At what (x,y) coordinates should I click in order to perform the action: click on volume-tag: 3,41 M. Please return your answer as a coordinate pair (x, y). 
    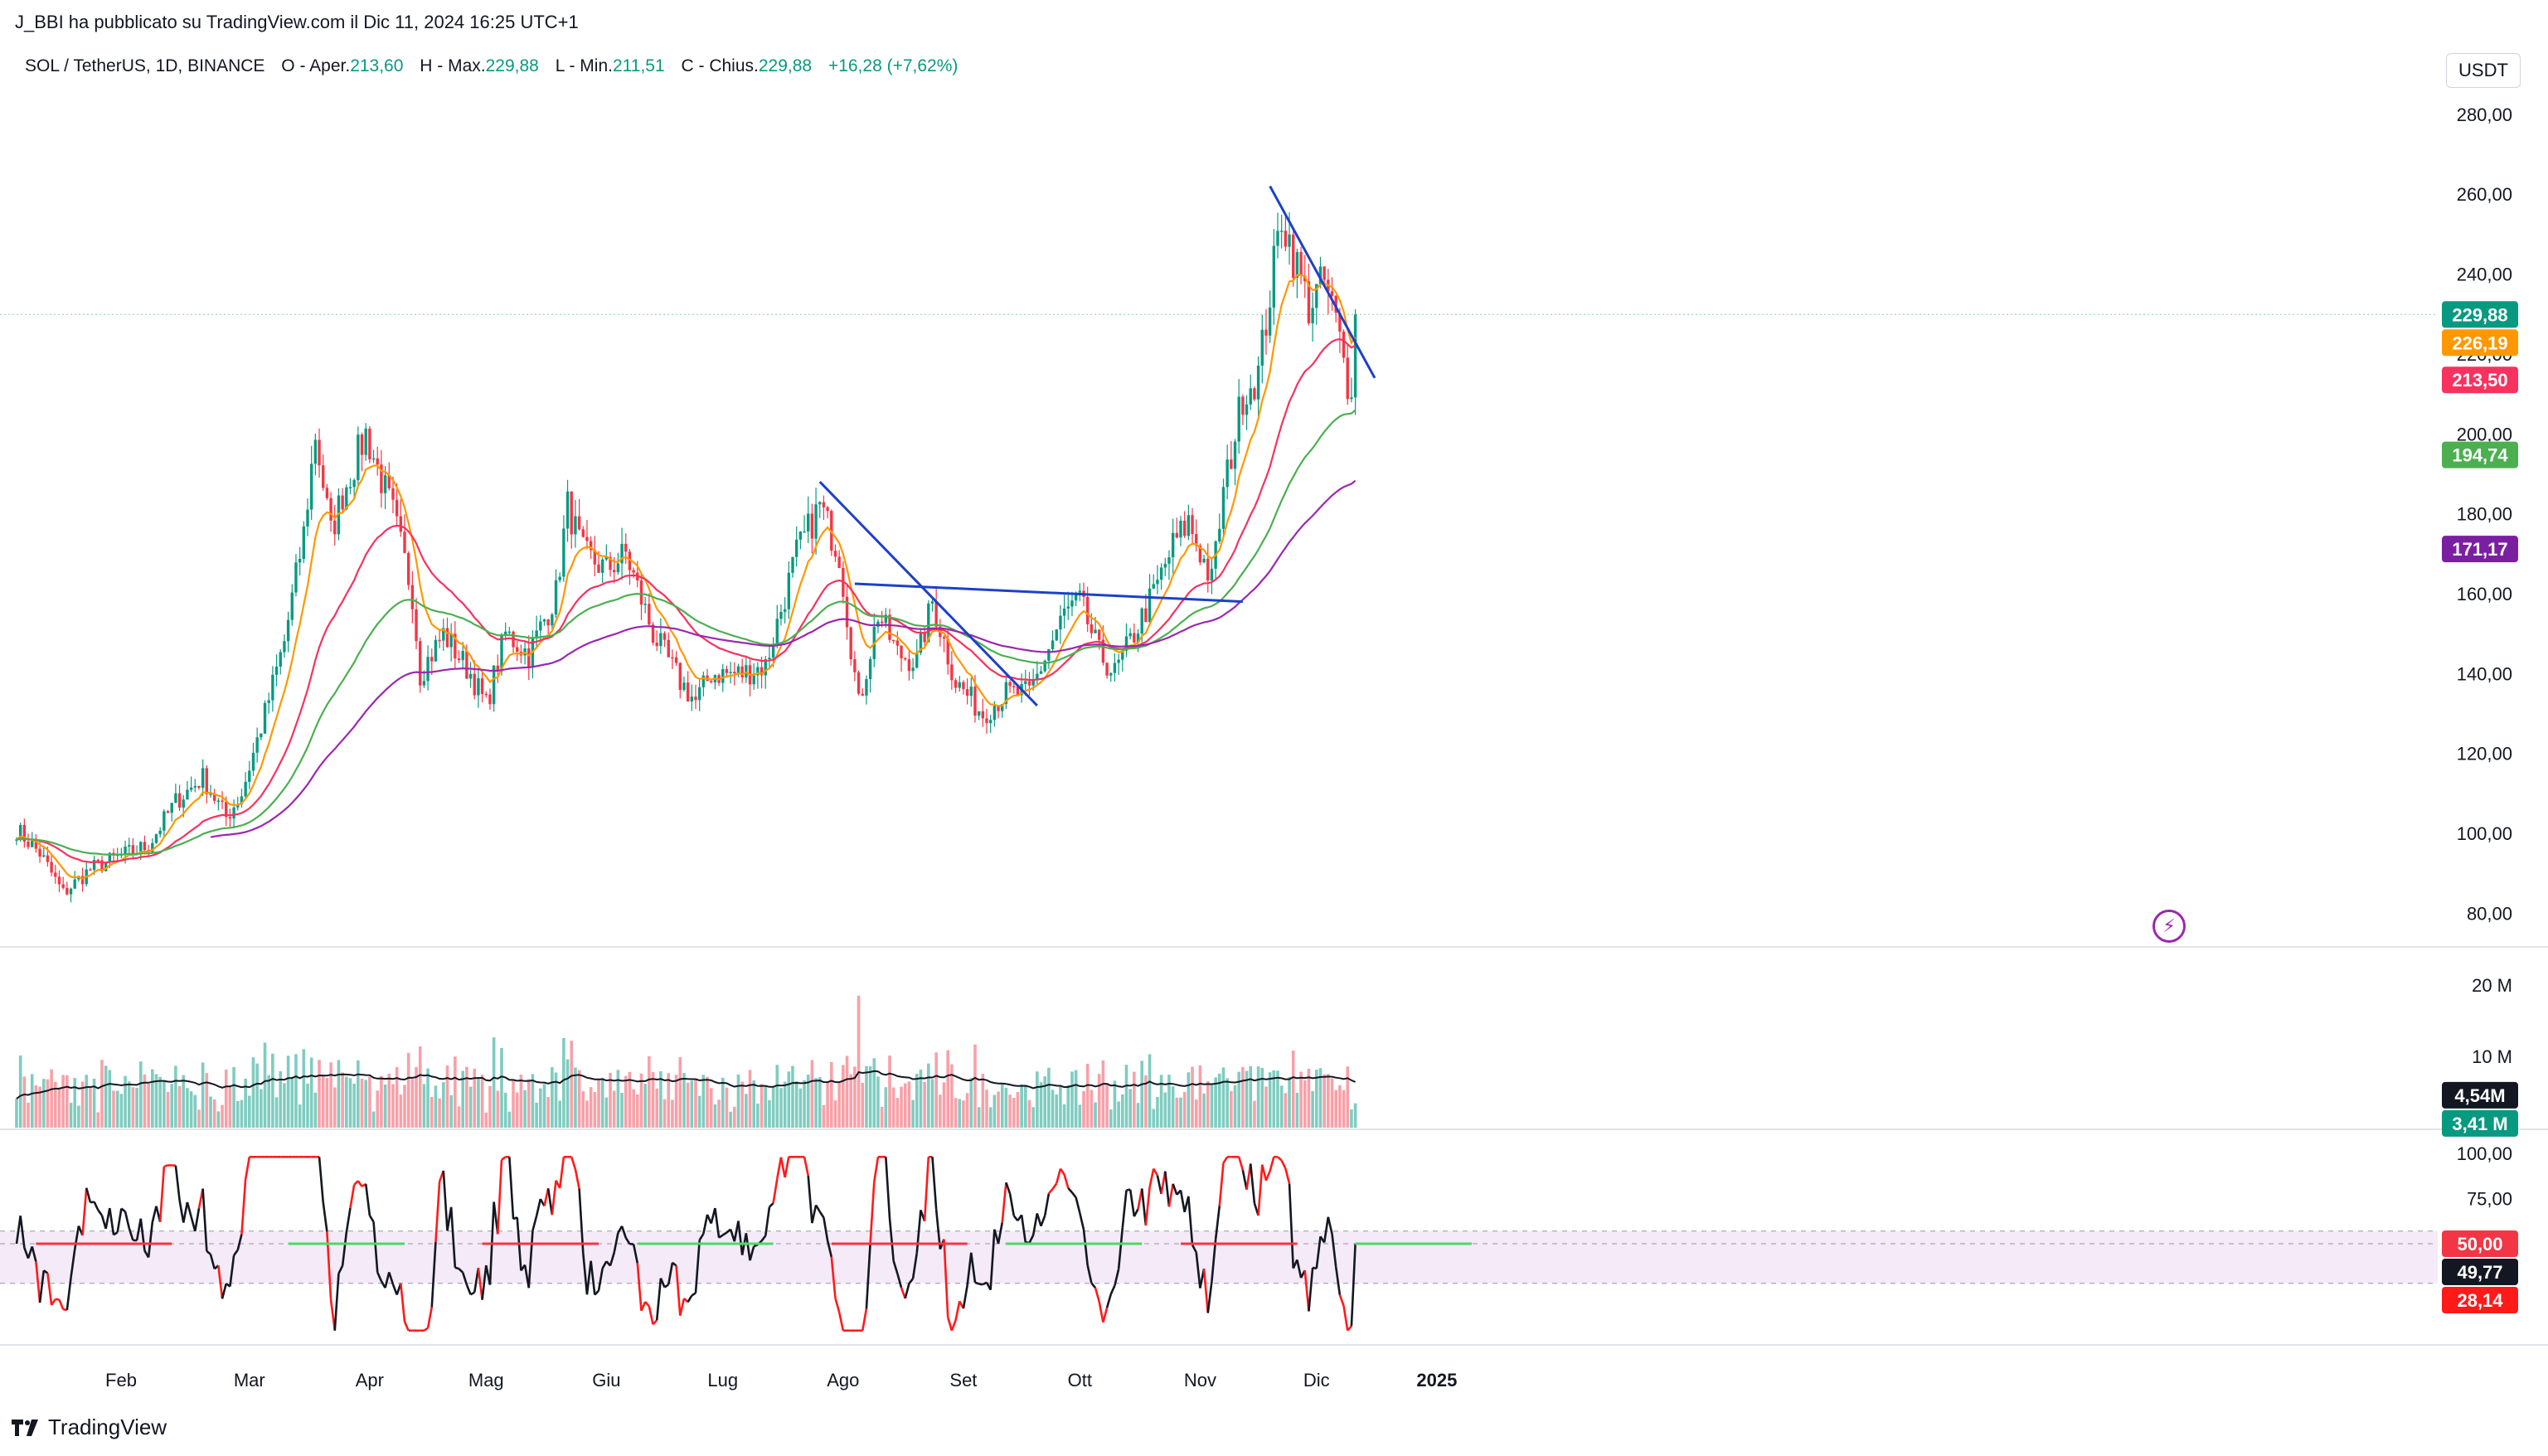
    Looking at the image, I should click on (2479, 1124).